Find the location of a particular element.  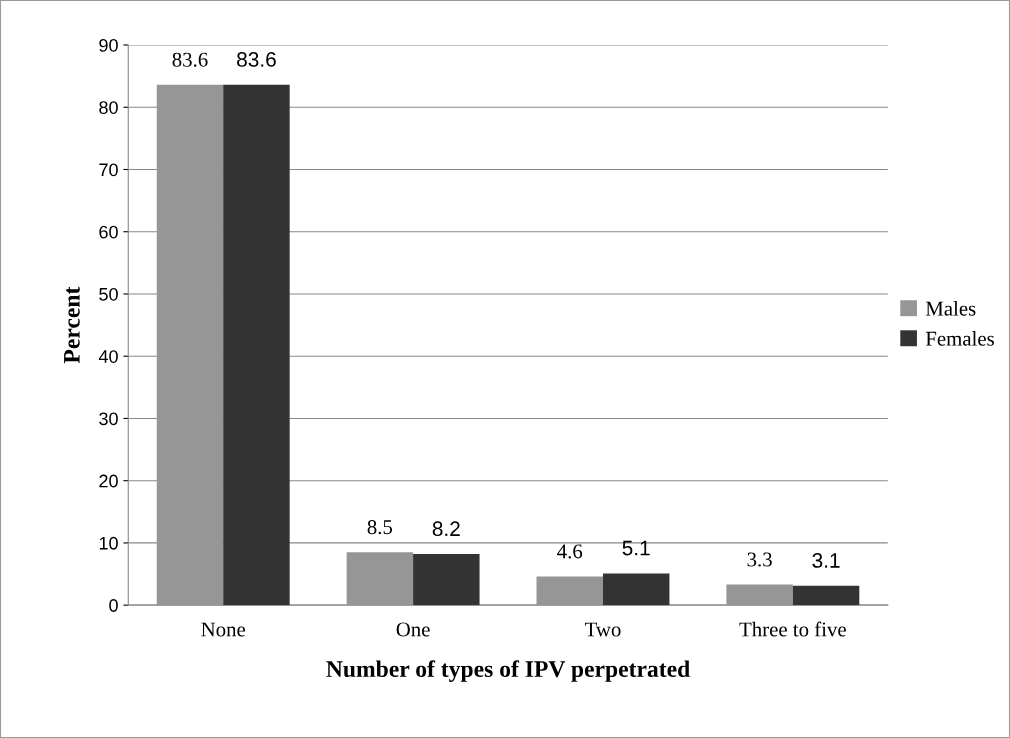

legend-label: Males is located at coordinates (950, 308).